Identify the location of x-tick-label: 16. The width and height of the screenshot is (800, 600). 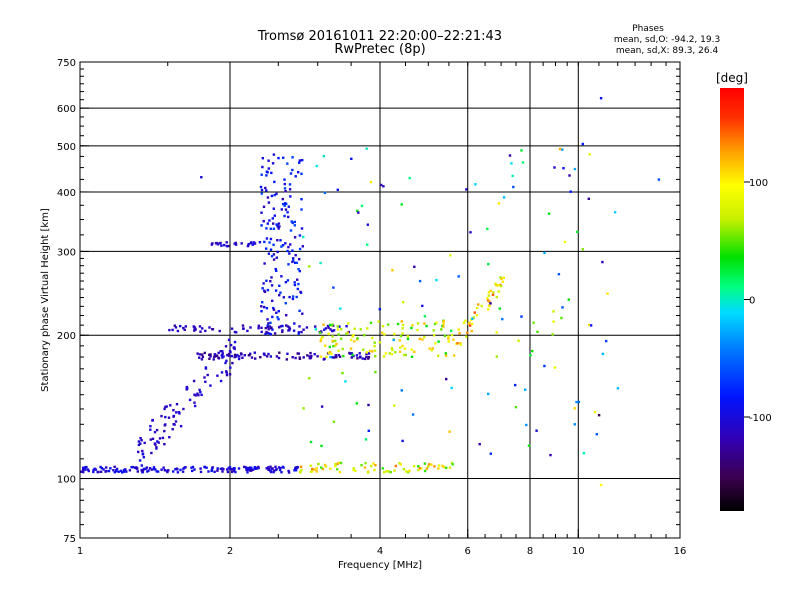
(680, 551).